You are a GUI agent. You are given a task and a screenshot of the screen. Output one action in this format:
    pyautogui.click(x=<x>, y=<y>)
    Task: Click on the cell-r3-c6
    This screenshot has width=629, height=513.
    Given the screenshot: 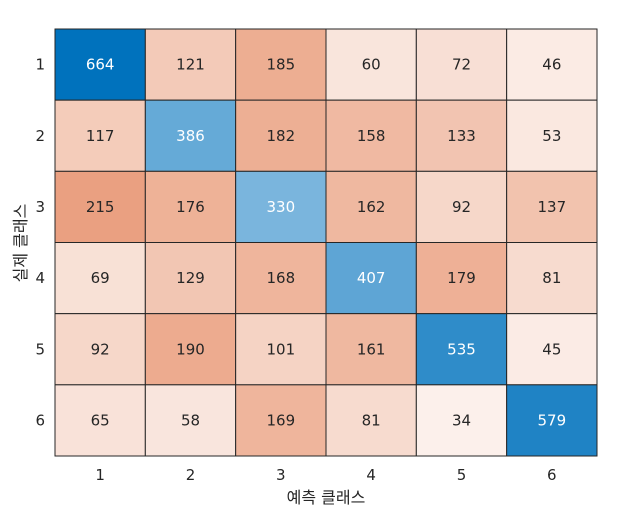 What is the action you would take?
    pyautogui.click(x=552, y=206)
    